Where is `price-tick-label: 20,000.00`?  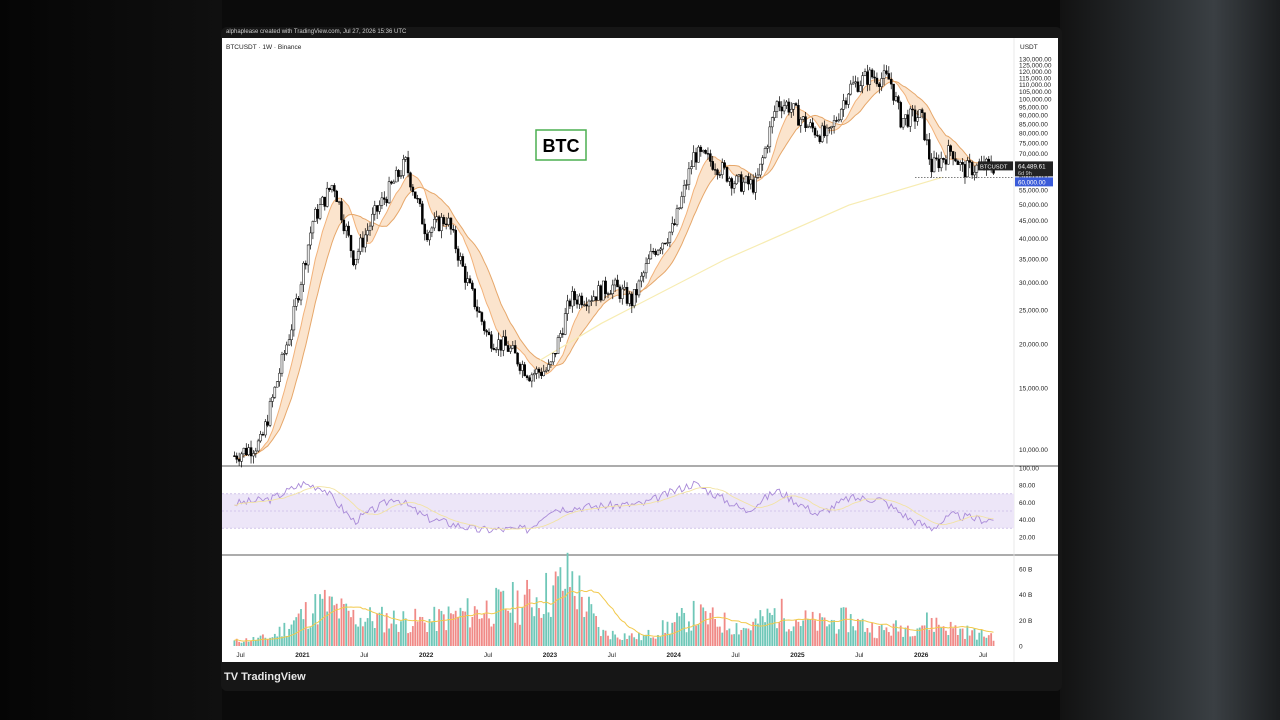
price-tick-label: 20,000.00 is located at coordinates (1033, 345).